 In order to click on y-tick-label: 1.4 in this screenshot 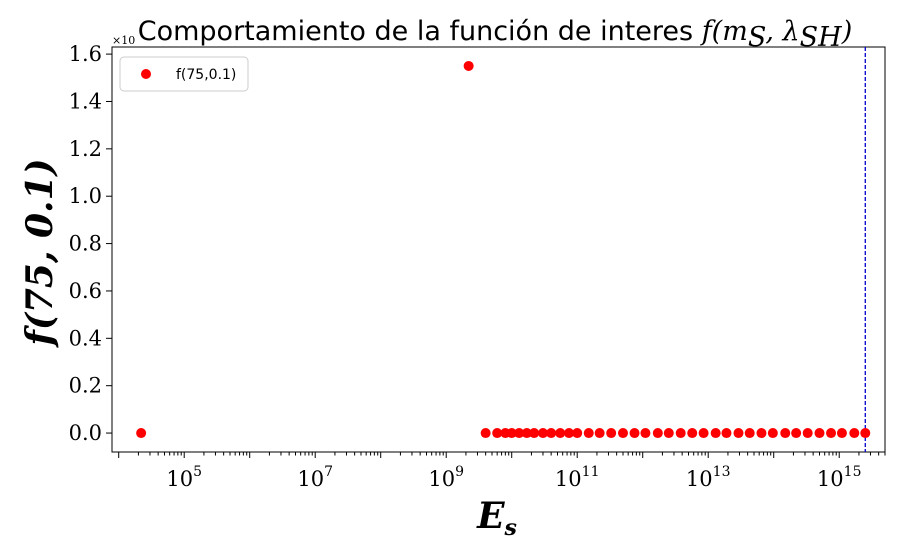, I will do `click(85, 101)`.